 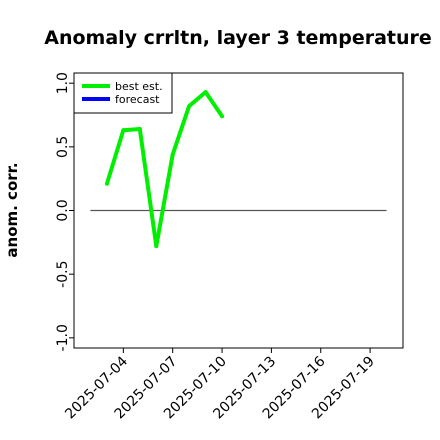 What do you see at coordinates (63, 83) in the screenshot?
I see `y-tick-label: 1.0` at bounding box center [63, 83].